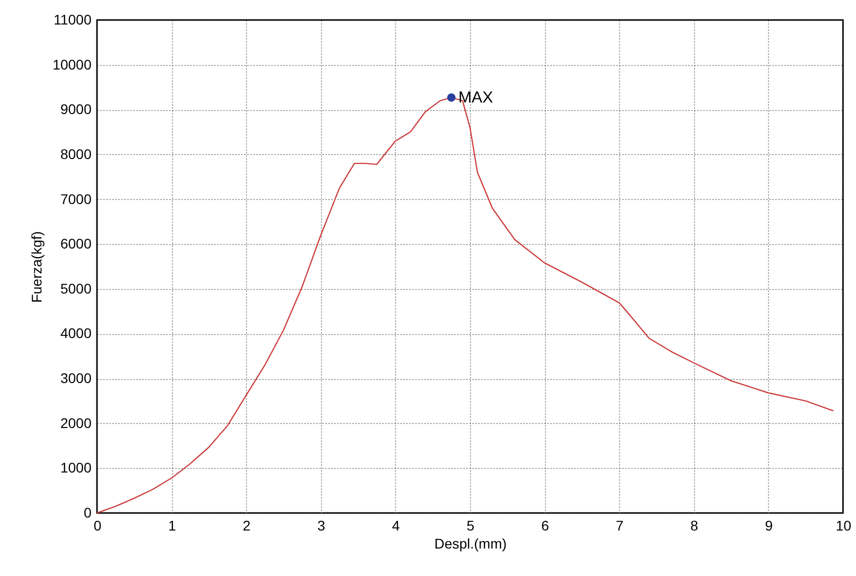 This screenshot has width=856, height=576. Describe the element at coordinates (620, 526) in the screenshot. I see `x-tick-label: 7` at that location.